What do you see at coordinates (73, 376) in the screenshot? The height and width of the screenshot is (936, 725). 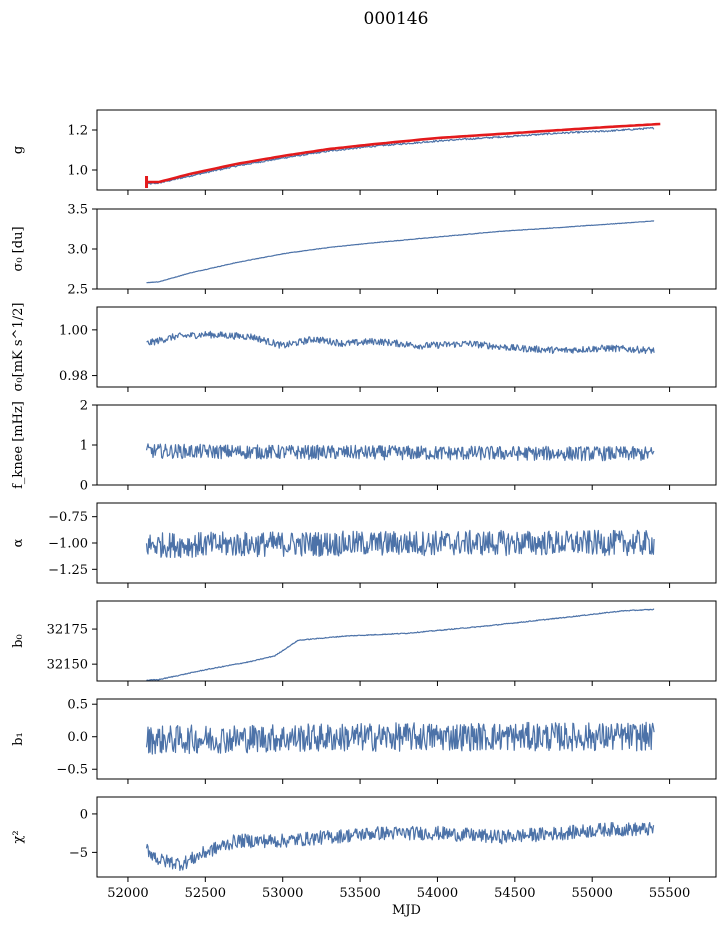 I see `y-tick-label: 0.98` at bounding box center [73, 376].